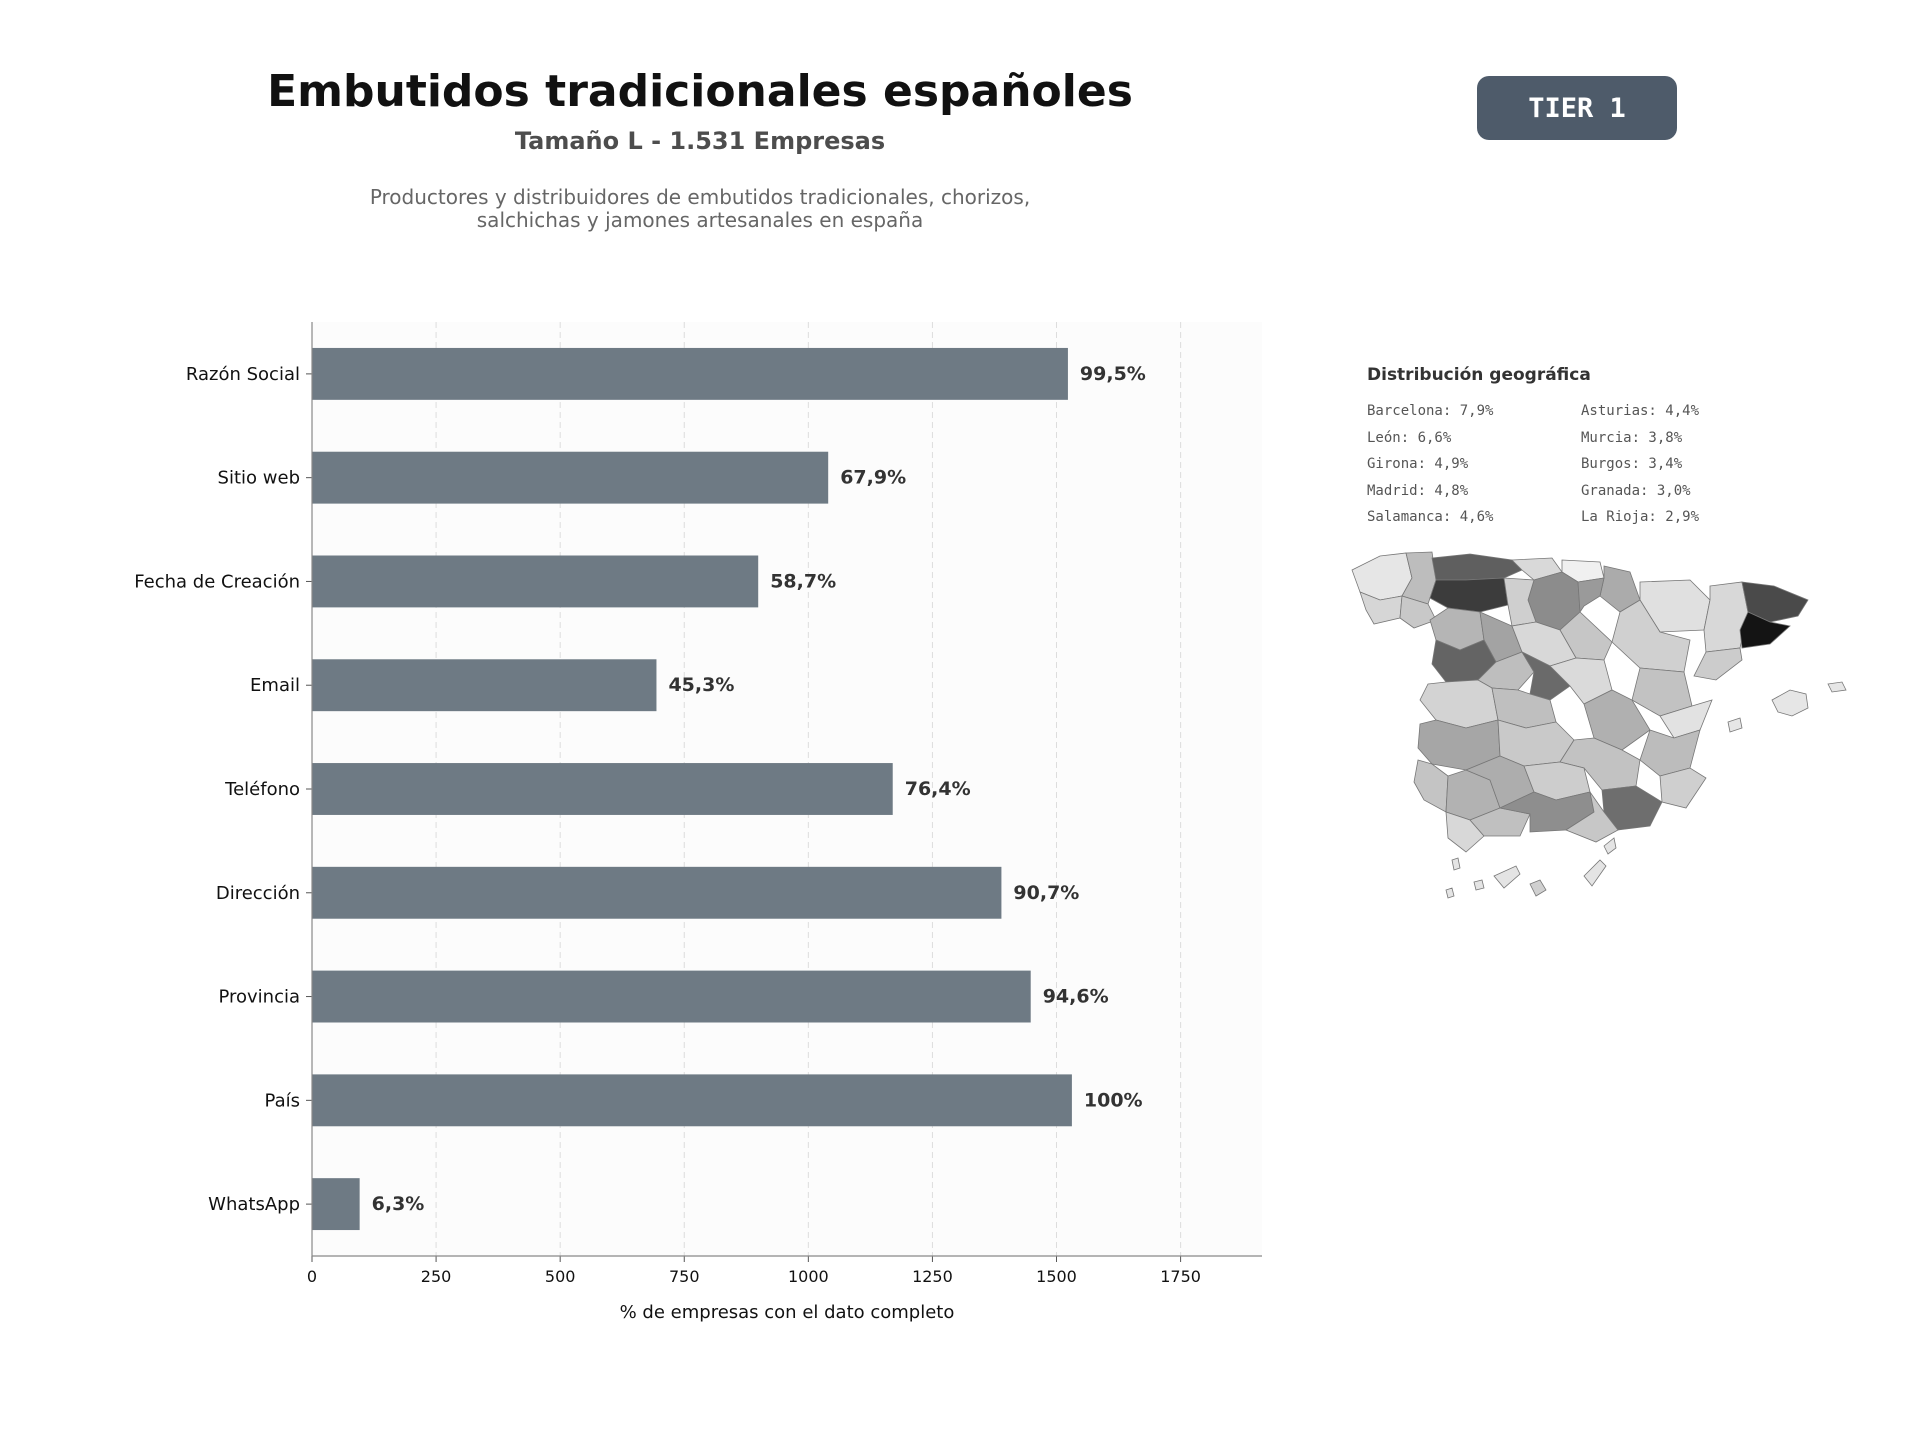 The image size is (1920, 1440). I want to click on value-label: 58,7%, so click(803, 581).